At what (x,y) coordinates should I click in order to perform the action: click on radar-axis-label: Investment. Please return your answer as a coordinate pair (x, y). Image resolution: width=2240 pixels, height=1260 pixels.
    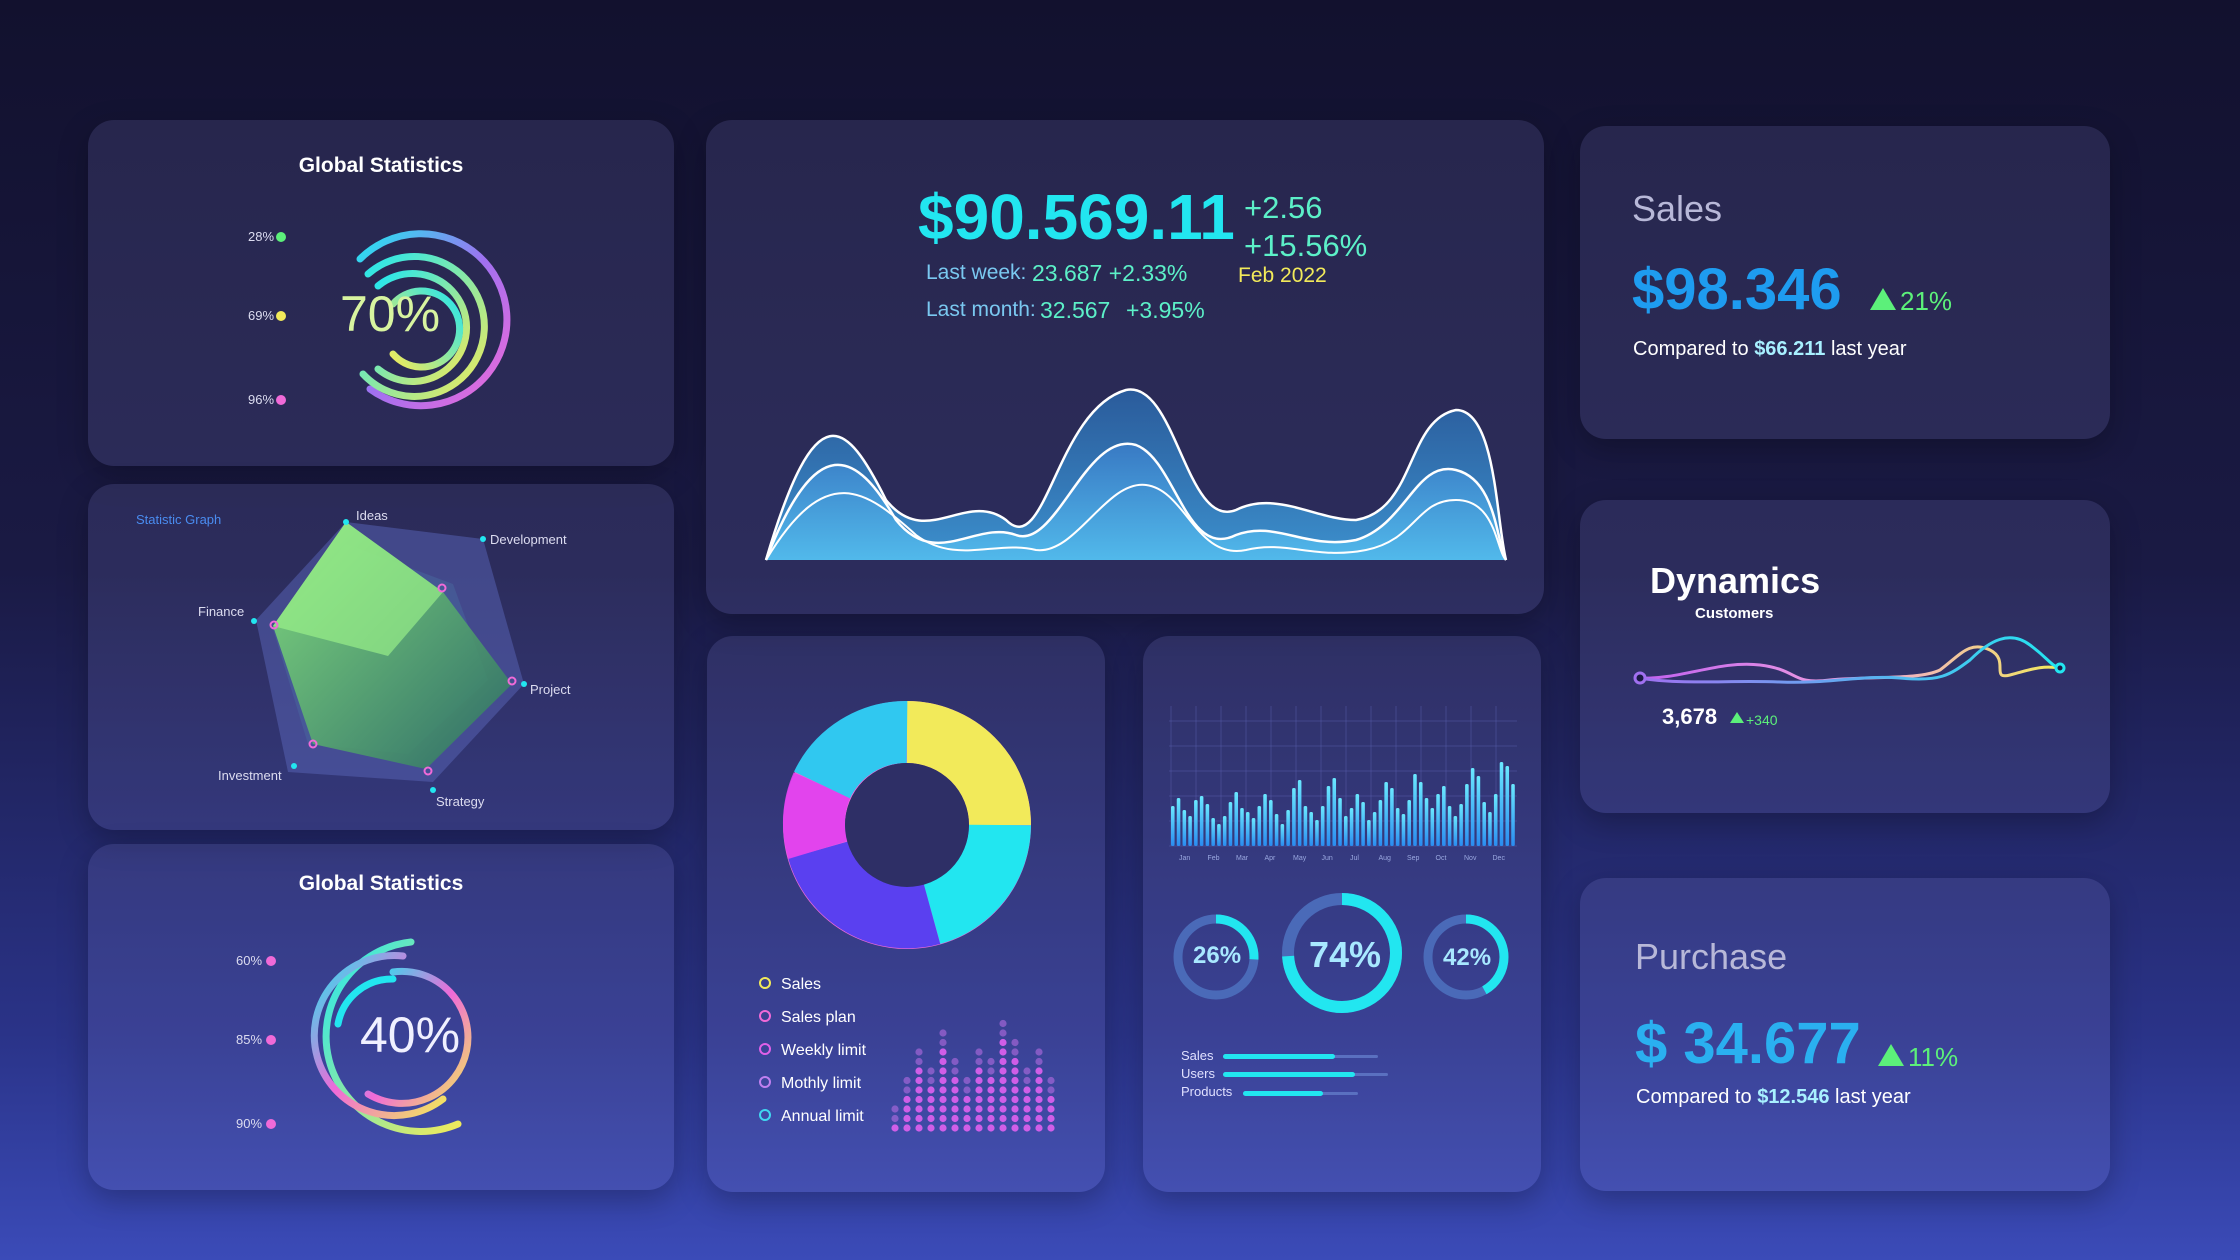
    Looking at the image, I should click on (250, 775).